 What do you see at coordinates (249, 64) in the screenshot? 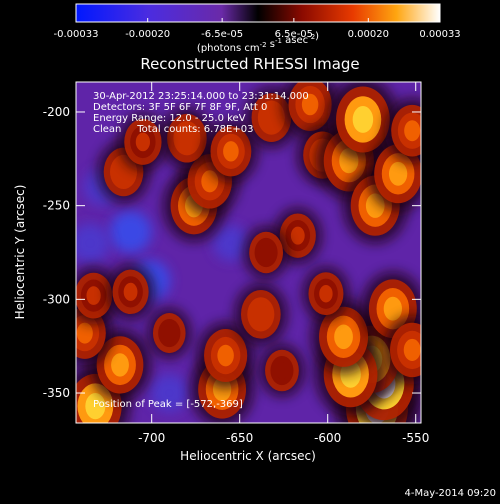
I see `chart-title: Reconstructed RHESSI Image` at bounding box center [249, 64].